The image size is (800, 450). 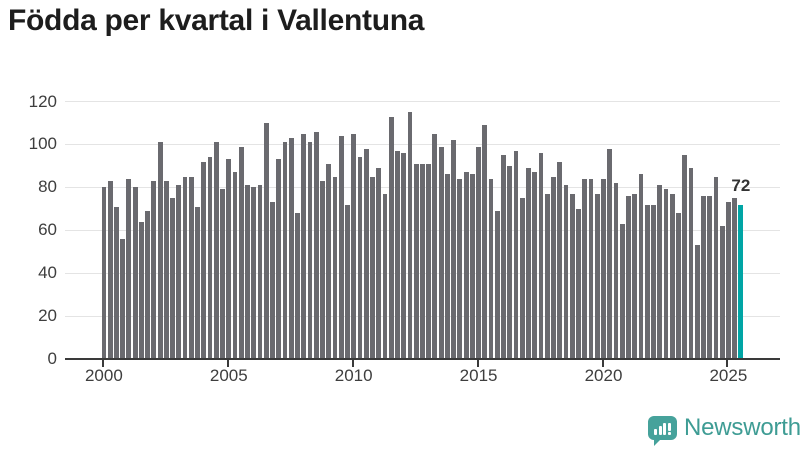 What do you see at coordinates (728, 375) in the screenshot?
I see `x-tick-label: 2025` at bounding box center [728, 375].